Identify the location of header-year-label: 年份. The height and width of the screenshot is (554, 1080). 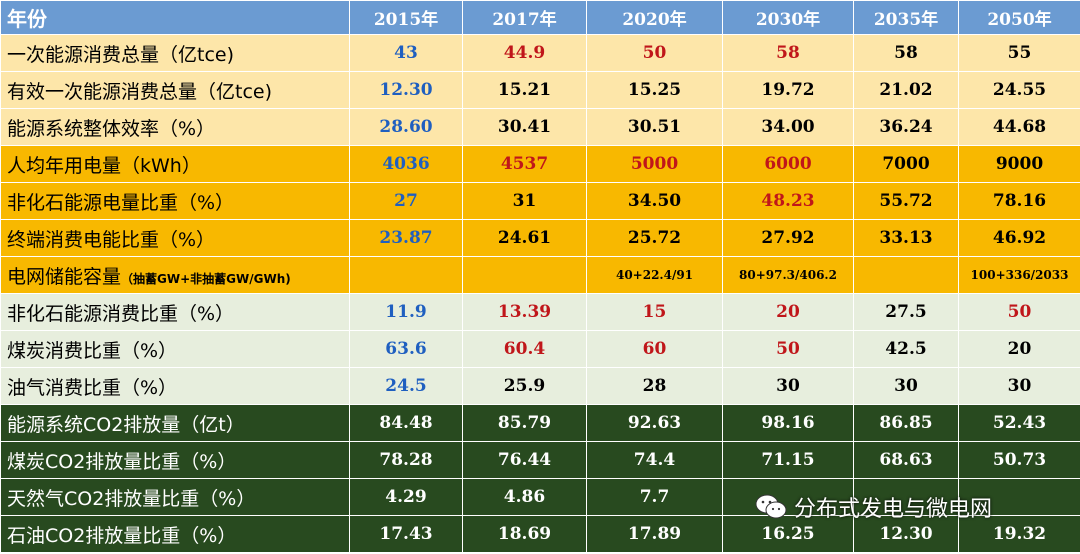
(175, 17).